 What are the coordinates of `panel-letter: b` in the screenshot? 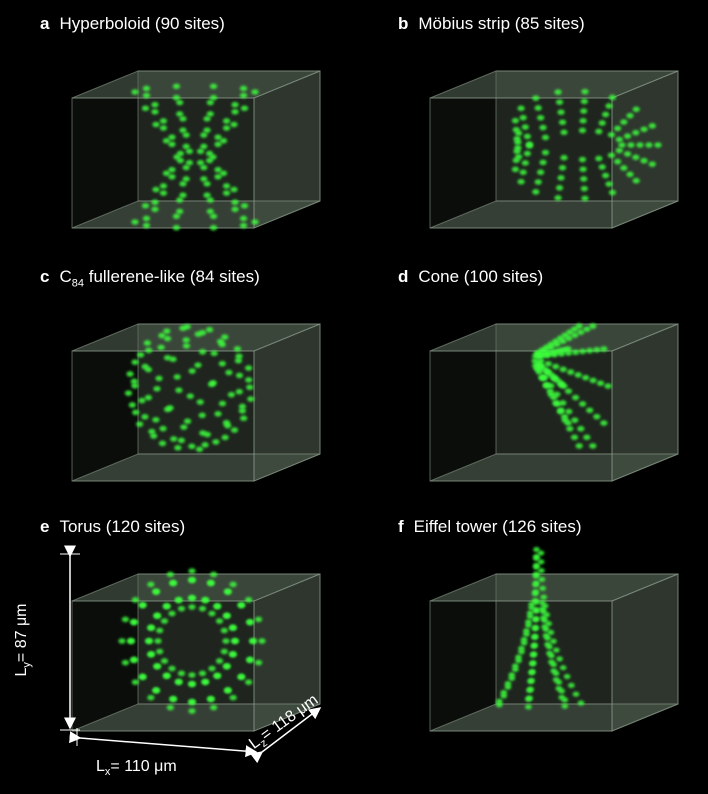 It's located at (403, 23).